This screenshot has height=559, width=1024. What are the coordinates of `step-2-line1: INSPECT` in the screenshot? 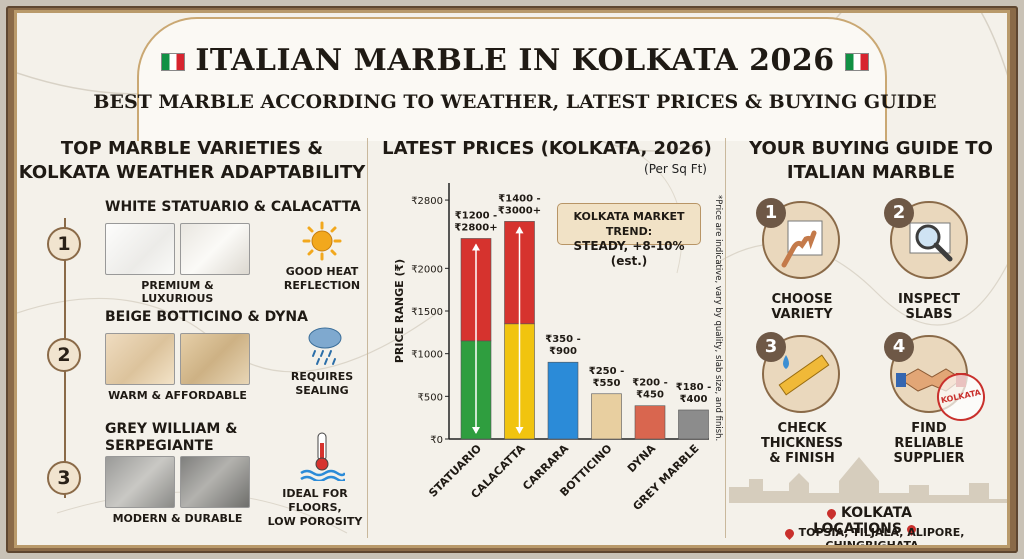 It's located at (929, 299).